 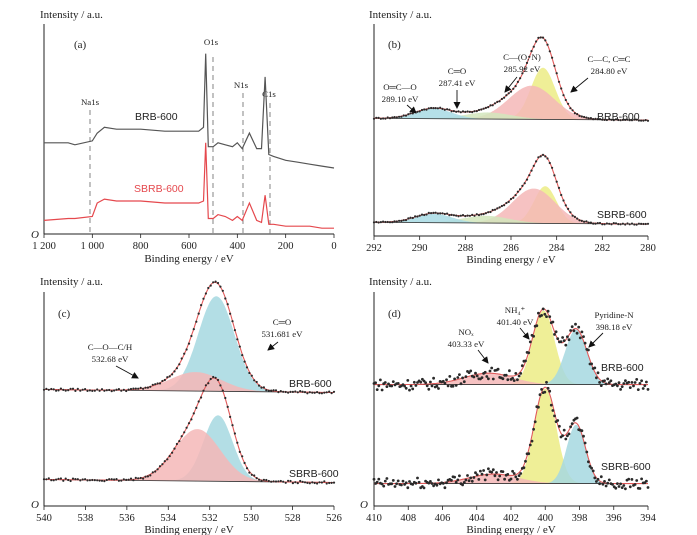 What do you see at coordinates (511, 435) in the screenshot?
I see `panel-d-sbrb600-spectrum` at bounding box center [511, 435].